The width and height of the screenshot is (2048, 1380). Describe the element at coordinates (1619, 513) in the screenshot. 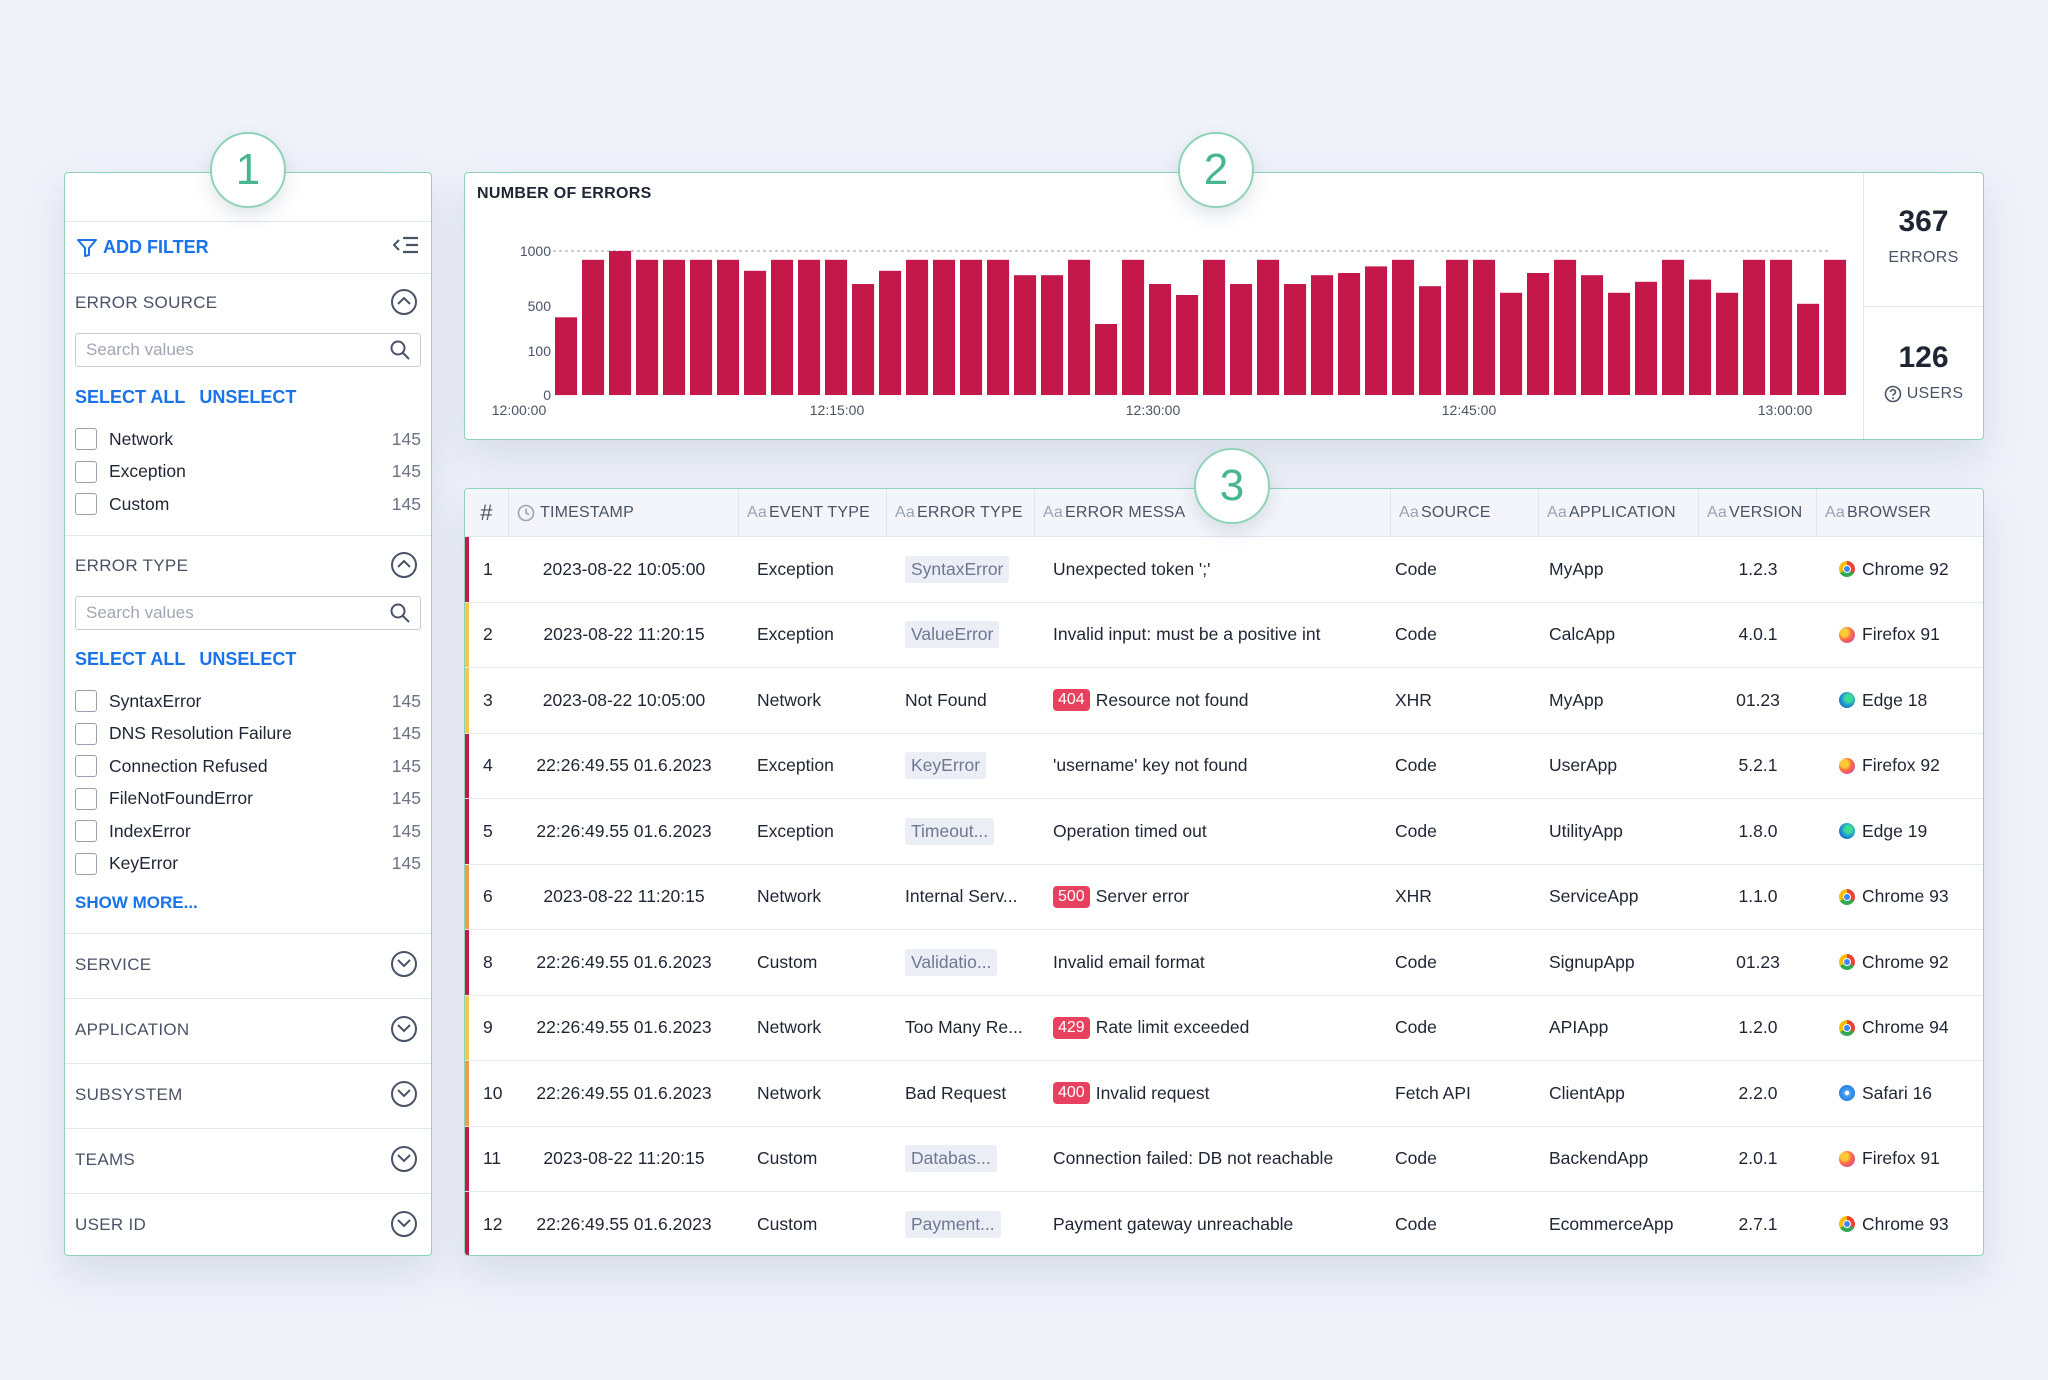

I see `column-header-application: Aa APPLICATION` at that location.